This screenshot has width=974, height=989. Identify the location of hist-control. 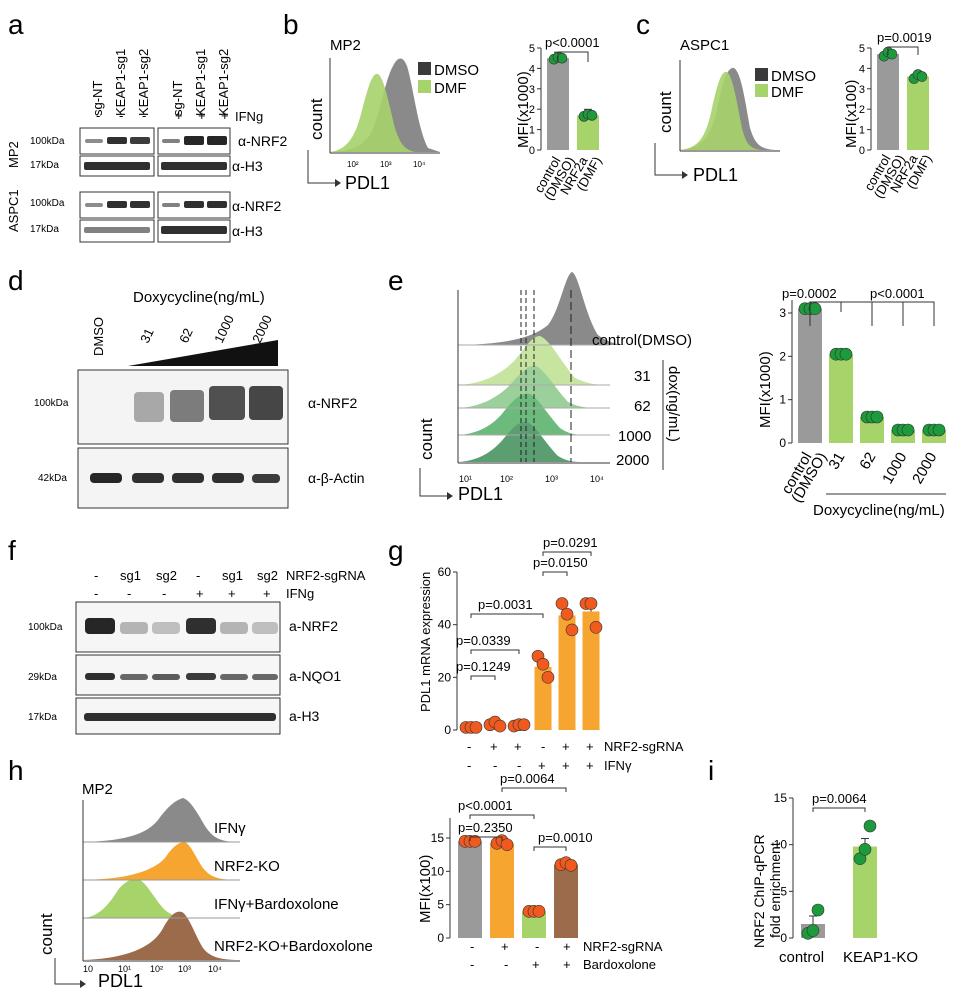
(544, 308).